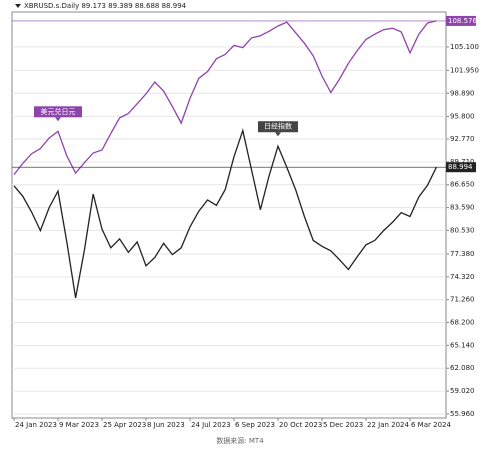  I want to click on x-tick-label: 22 Jan 2024, so click(388, 425).